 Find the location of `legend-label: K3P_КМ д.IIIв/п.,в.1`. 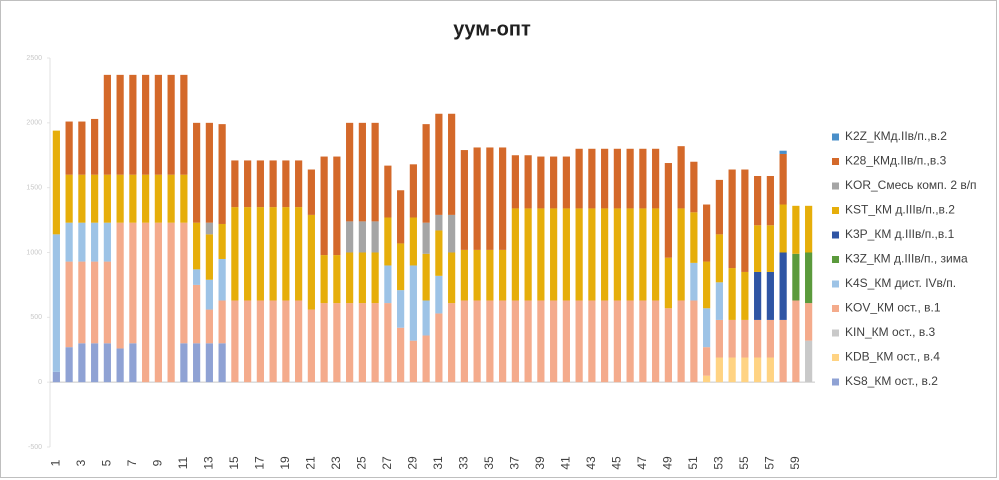

legend-label: K3P_КМ д.IIIв/п.,в.1 is located at coordinates (900, 234).